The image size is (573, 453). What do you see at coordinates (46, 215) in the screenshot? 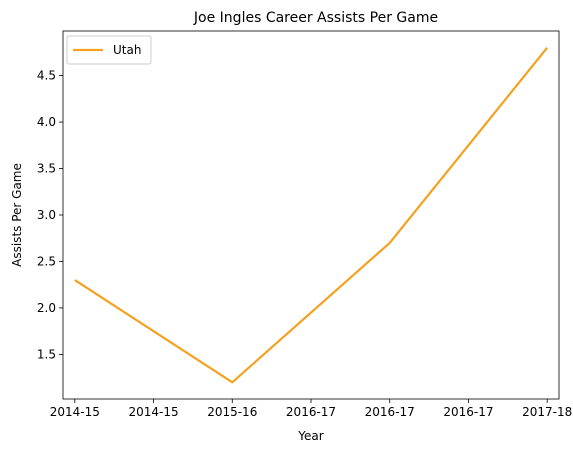
I see `y-tick-label: 3.0` at bounding box center [46, 215].